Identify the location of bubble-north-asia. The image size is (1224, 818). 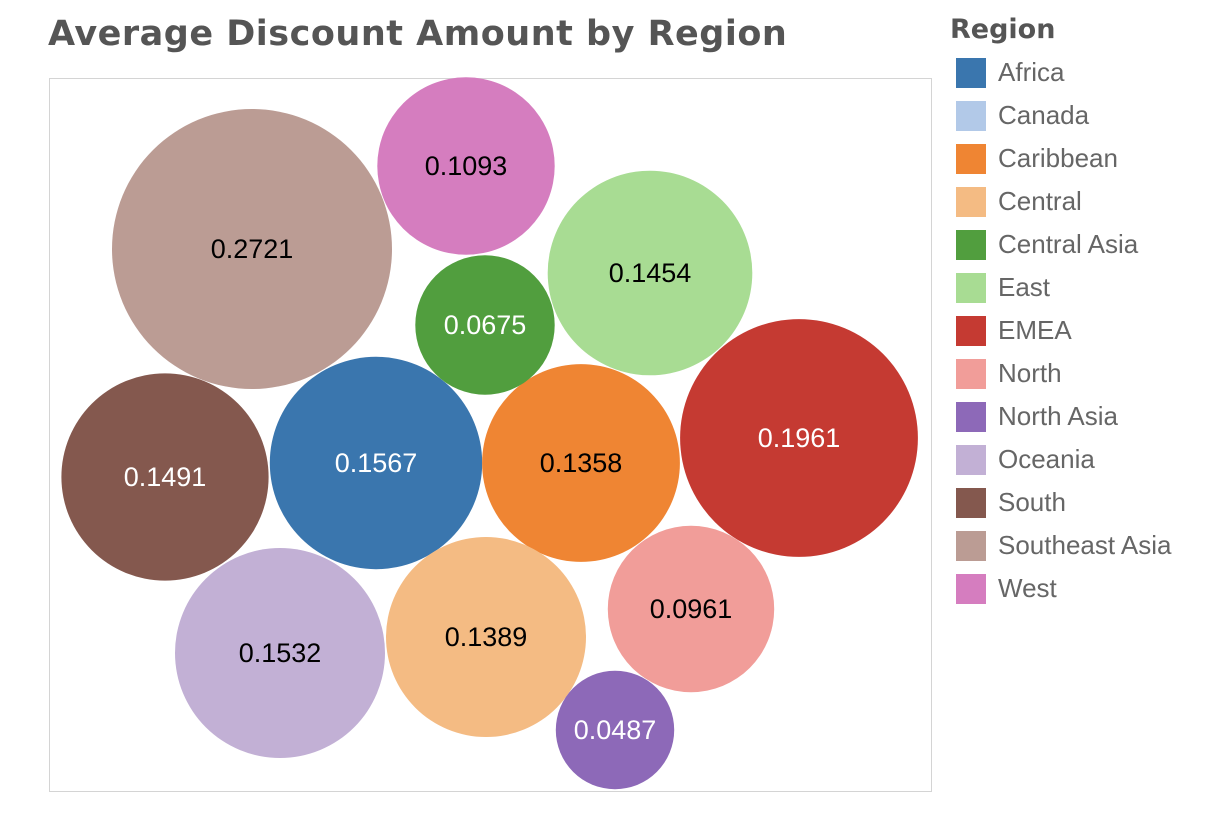
(615, 730).